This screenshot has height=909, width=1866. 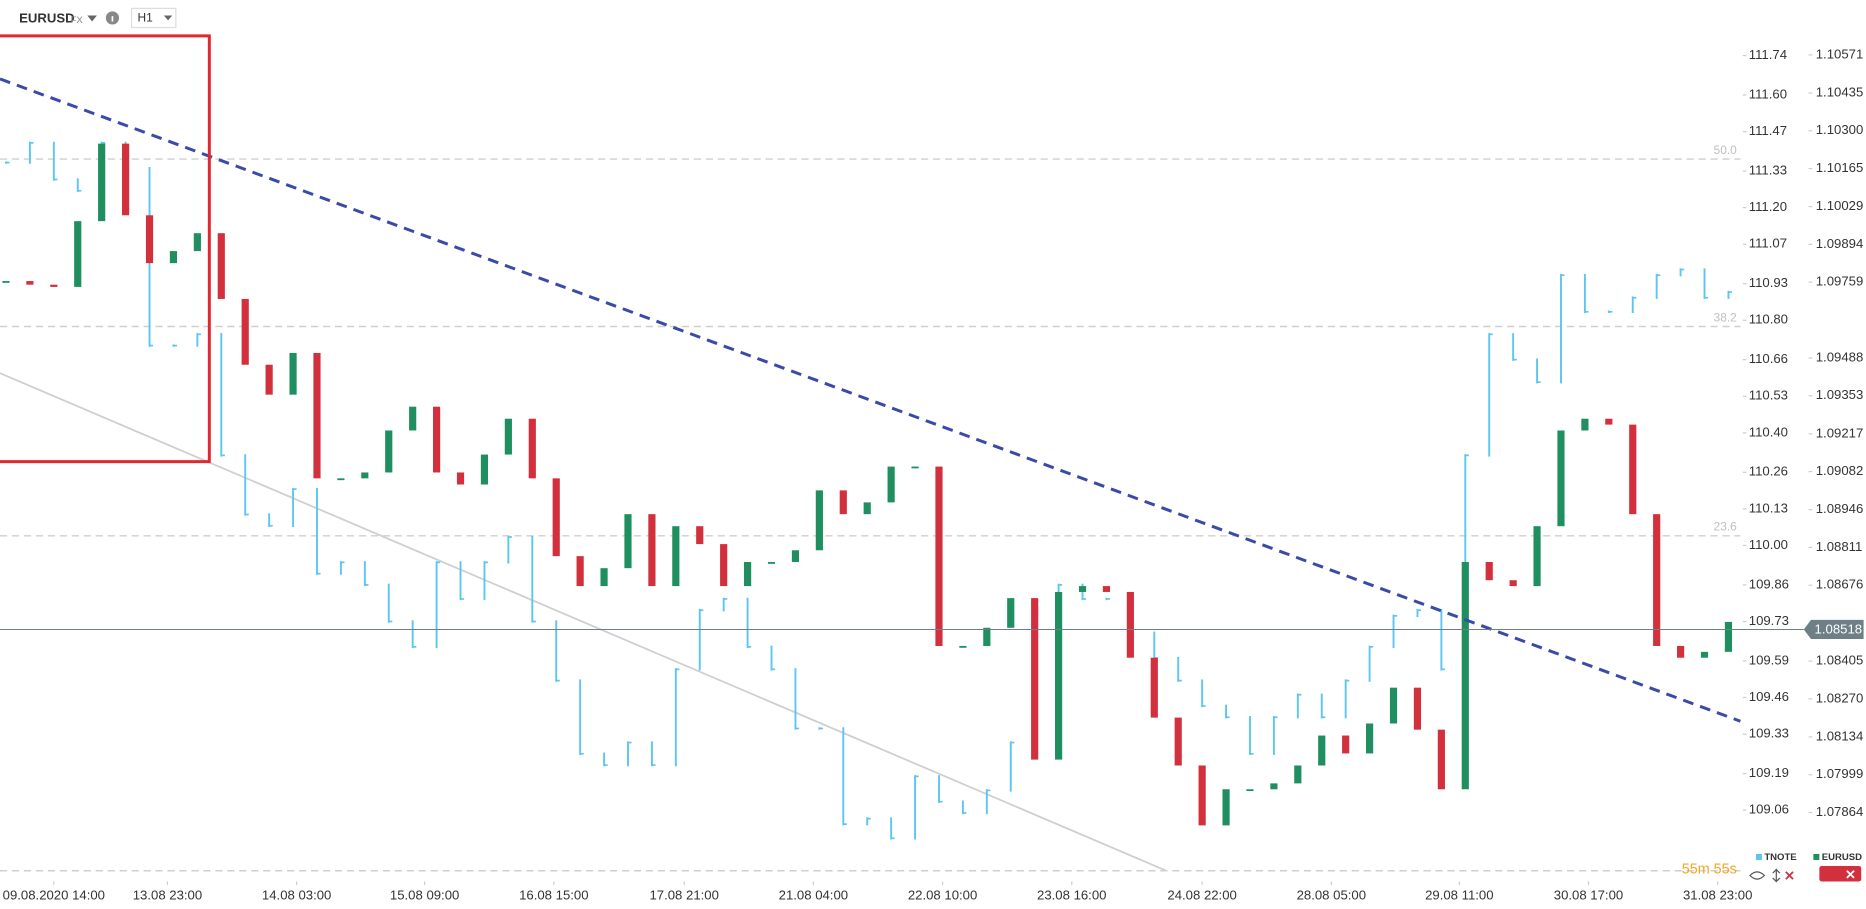 I want to click on x-tick-label: 22.08 10:00, so click(x=942, y=894).